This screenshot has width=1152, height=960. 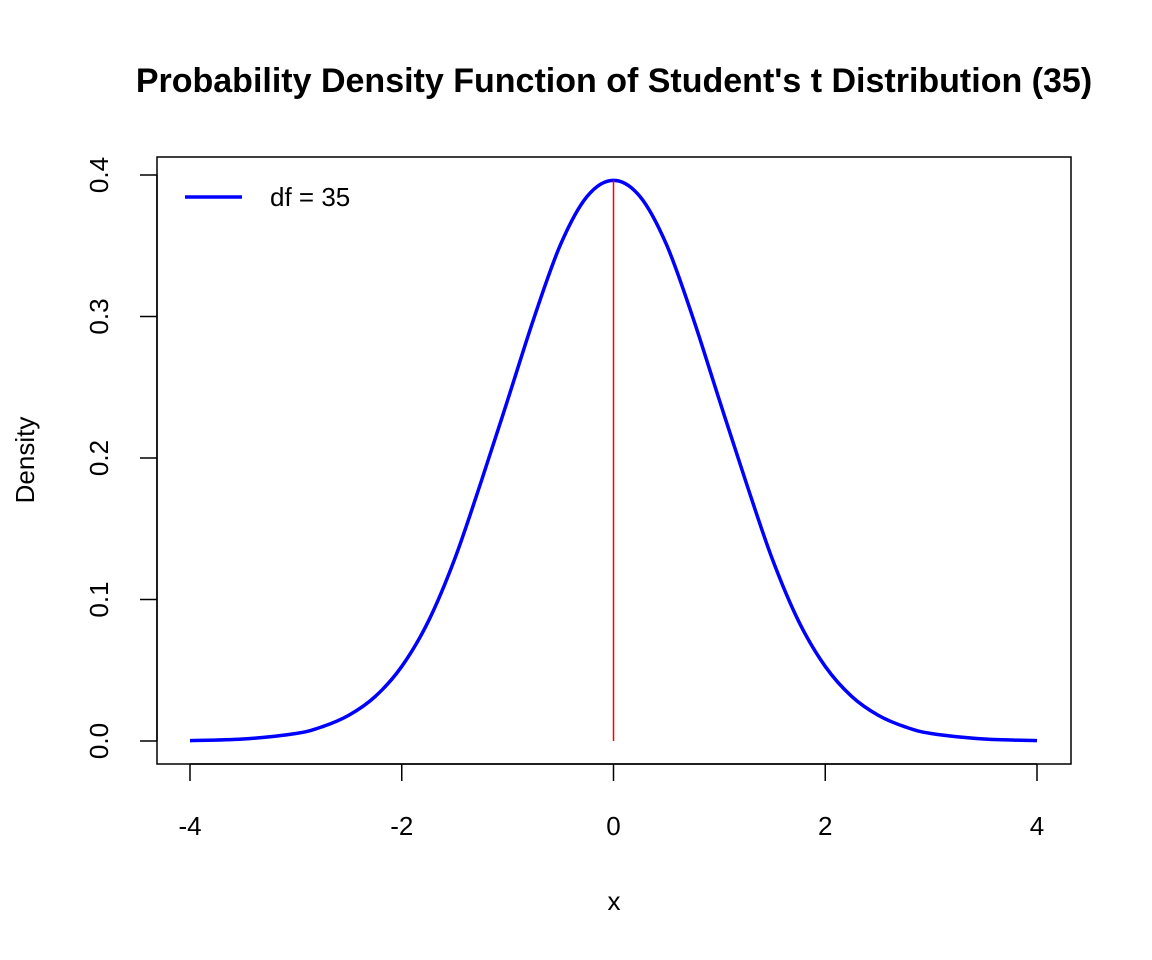 I want to click on y-tick-label: 0.2, so click(x=99, y=458).